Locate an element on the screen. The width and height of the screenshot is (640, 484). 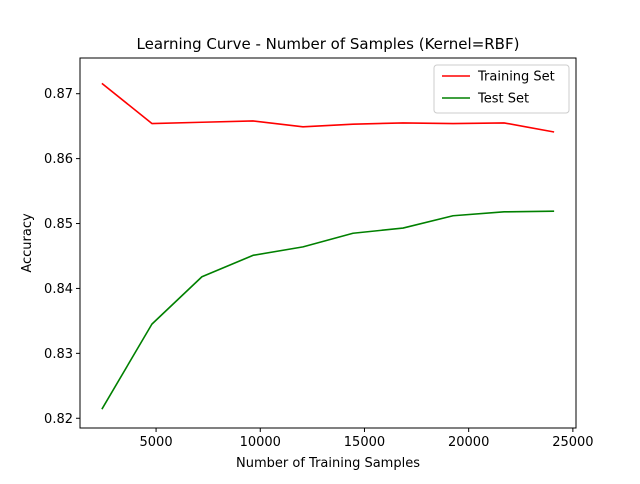
y-axis: 0.82 0.83 0.84 0.85 0.86 0.87 is located at coordinates (62, 257).